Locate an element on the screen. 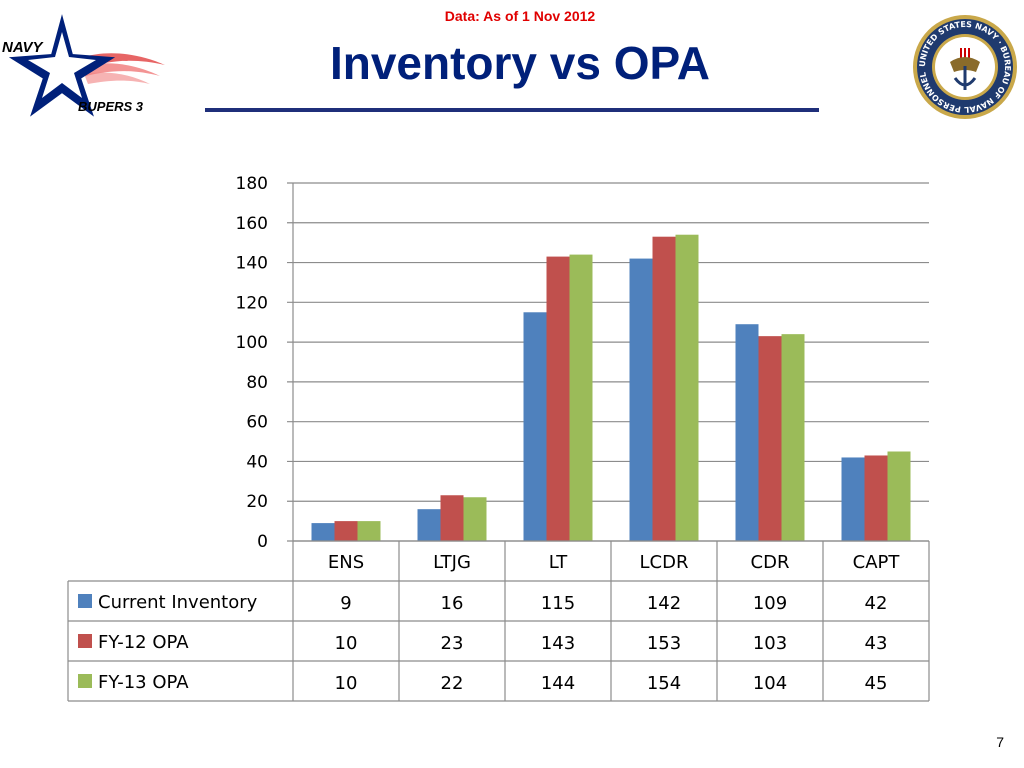 The width and height of the screenshot is (1024, 768). table-cell: 115 is located at coordinates (558, 603).